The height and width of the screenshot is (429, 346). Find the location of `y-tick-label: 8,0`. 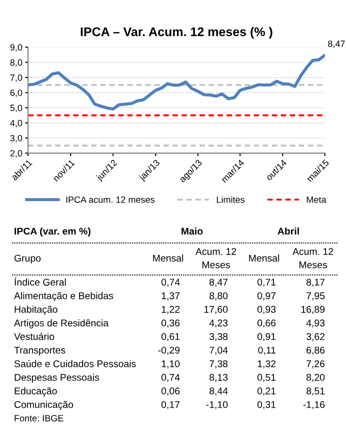

y-tick-label: 8,0 is located at coordinates (16, 63).